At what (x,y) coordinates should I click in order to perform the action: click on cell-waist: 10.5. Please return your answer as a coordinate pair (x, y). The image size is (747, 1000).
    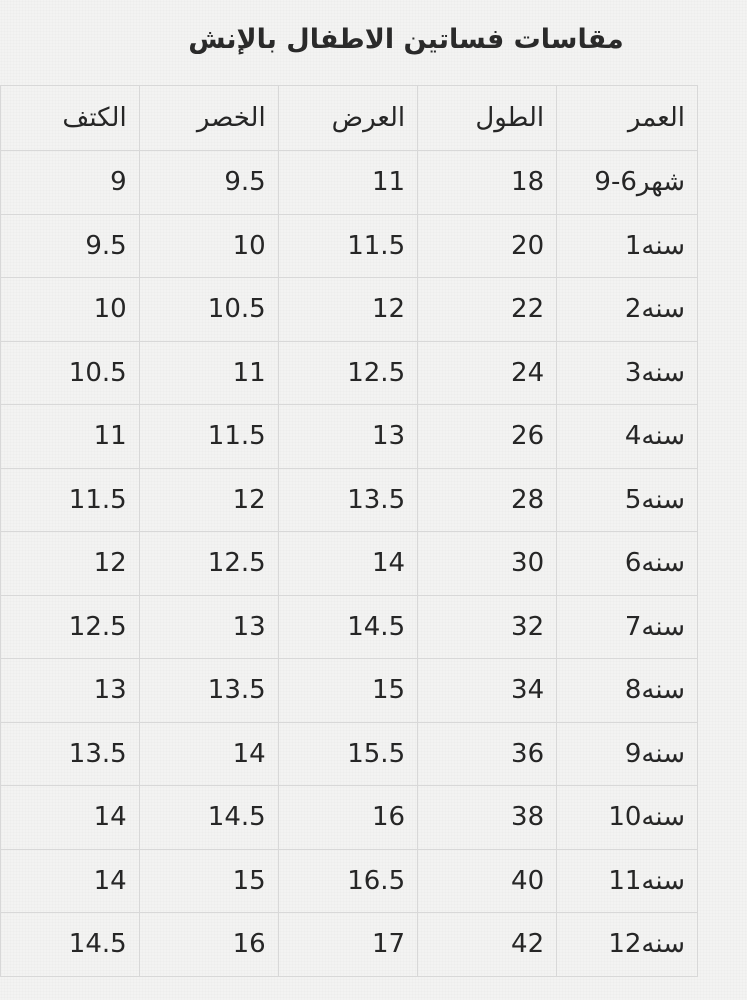
    Looking at the image, I should click on (208, 309).